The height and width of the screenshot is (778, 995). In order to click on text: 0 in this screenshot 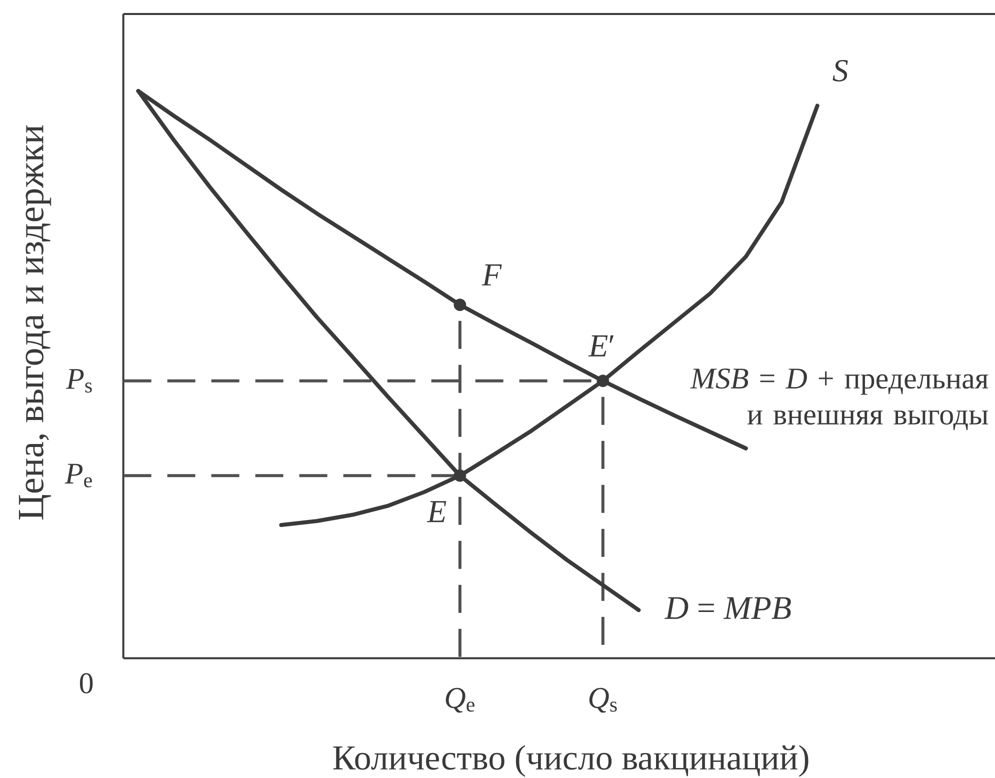, I will do `click(86, 683)`.